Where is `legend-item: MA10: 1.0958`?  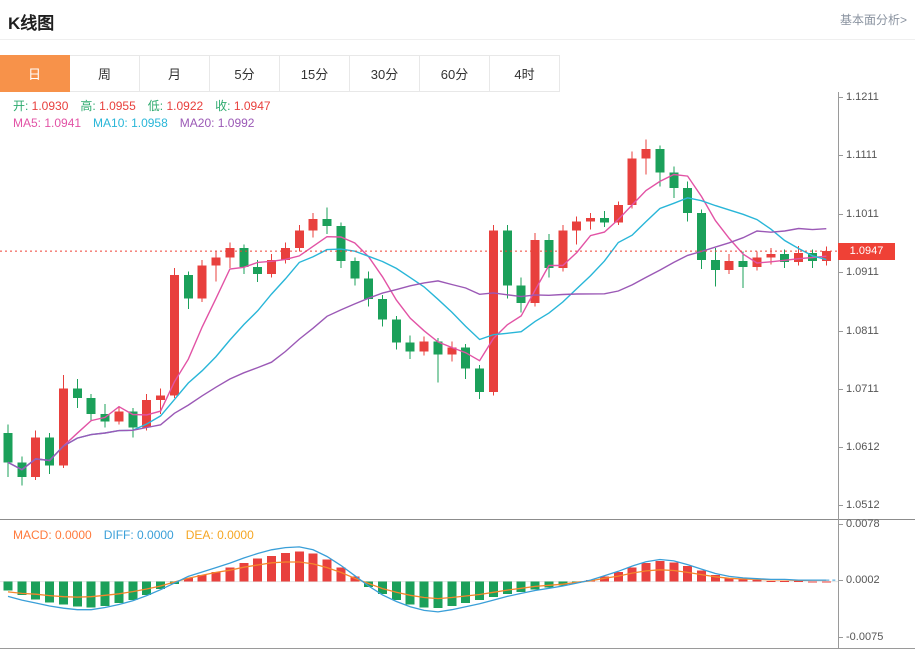 legend-item: MA10: 1.0958 is located at coordinates (130, 123).